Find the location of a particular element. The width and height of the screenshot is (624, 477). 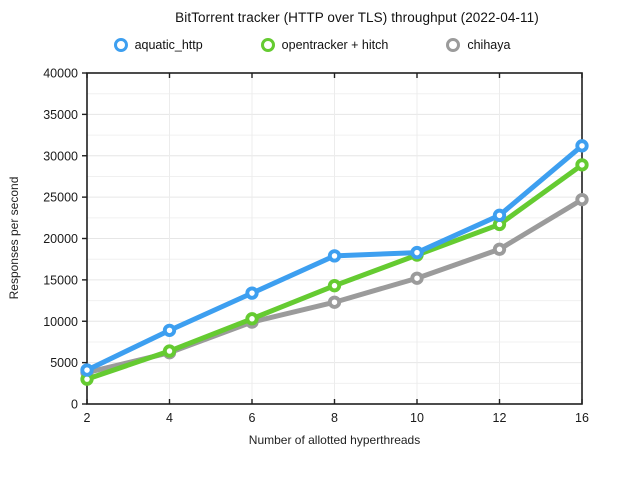

legend-label: chihaya is located at coordinates (489, 45).